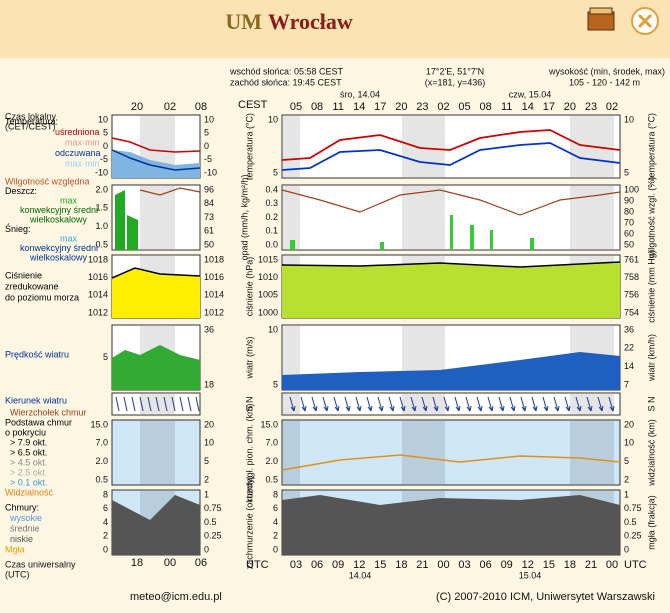 The image size is (670, 613). I want to click on tick-label: 70, so click(629, 222).